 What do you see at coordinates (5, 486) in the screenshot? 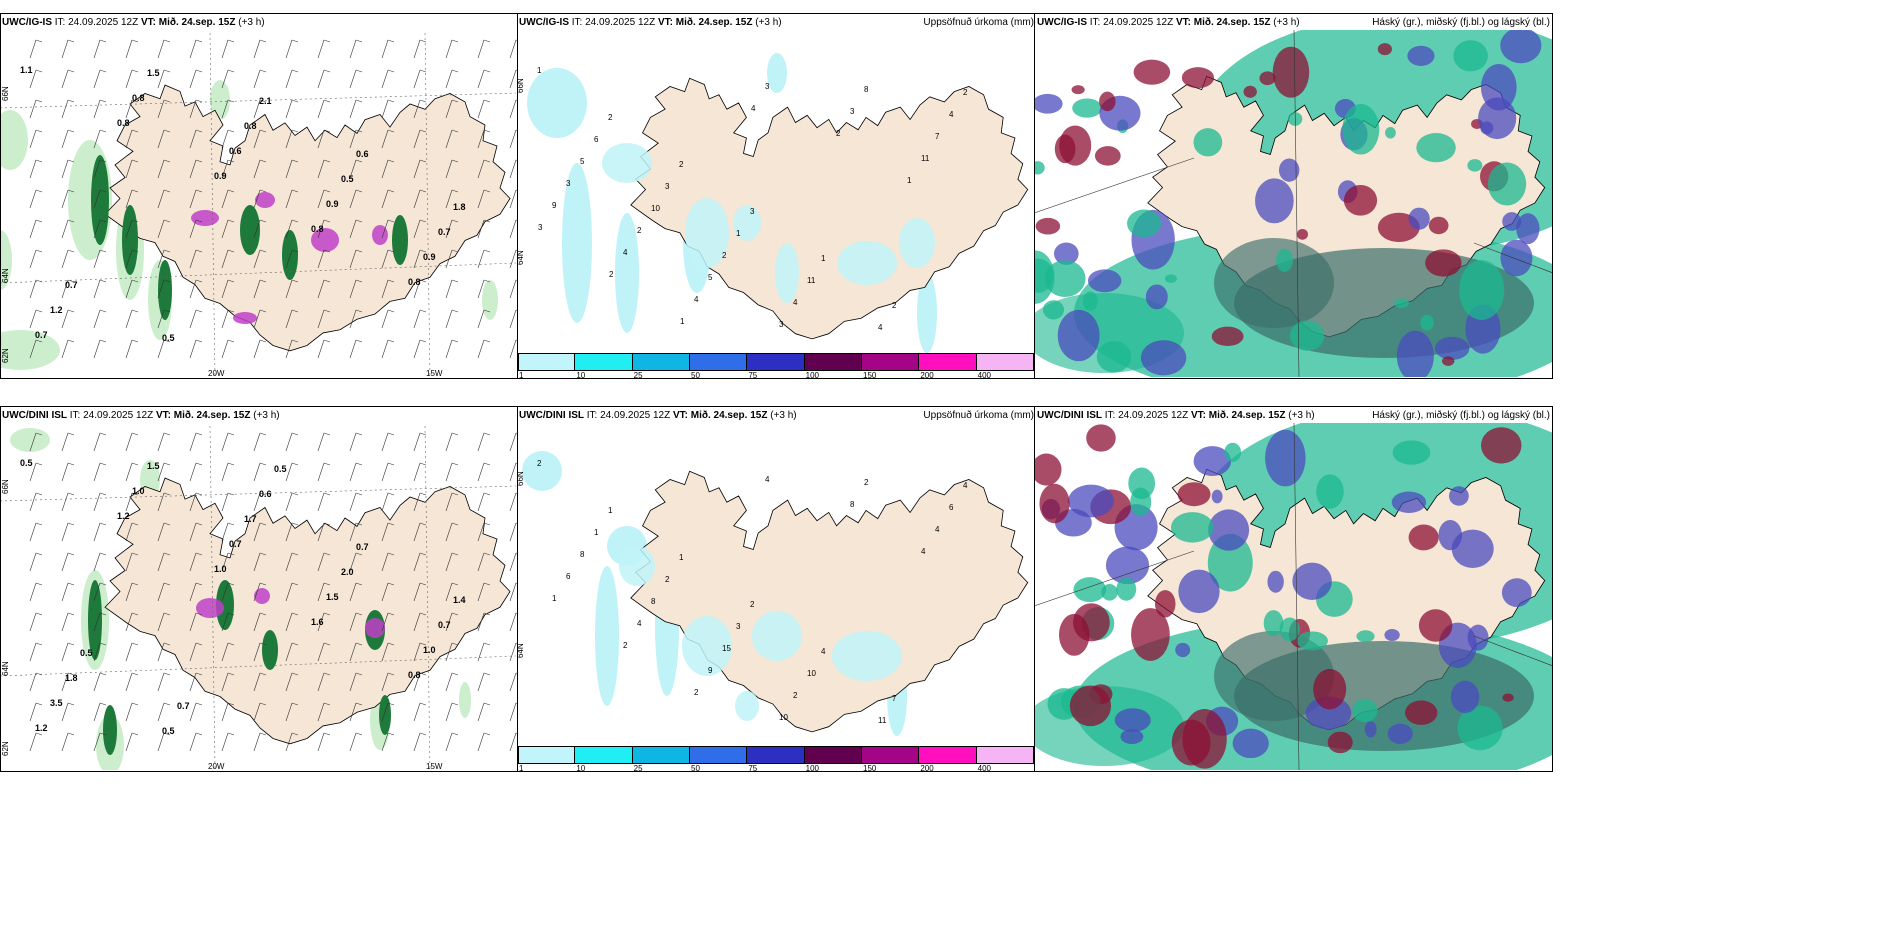
I see `lat-label: 66N` at bounding box center [5, 486].